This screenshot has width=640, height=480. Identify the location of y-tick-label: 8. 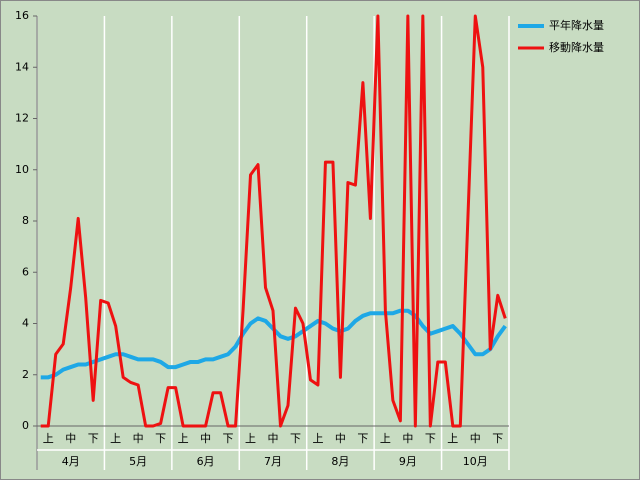
(25, 220).